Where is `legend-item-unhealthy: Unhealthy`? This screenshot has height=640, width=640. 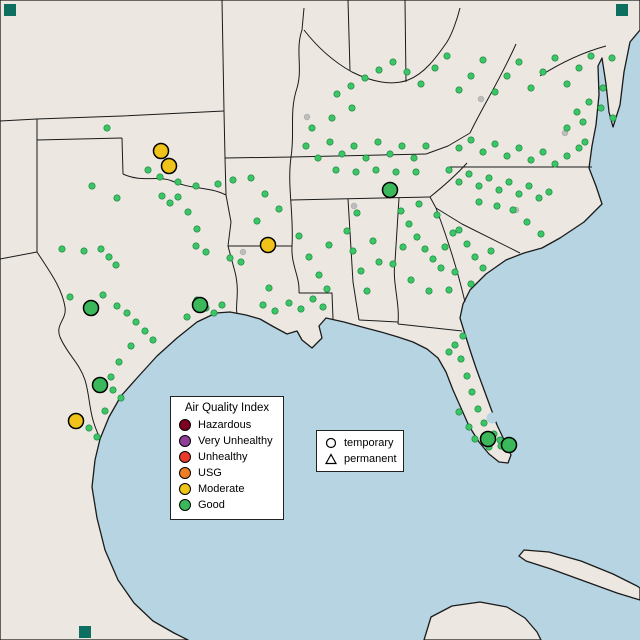
legend-item-unhealthy: Unhealthy is located at coordinates (227, 457).